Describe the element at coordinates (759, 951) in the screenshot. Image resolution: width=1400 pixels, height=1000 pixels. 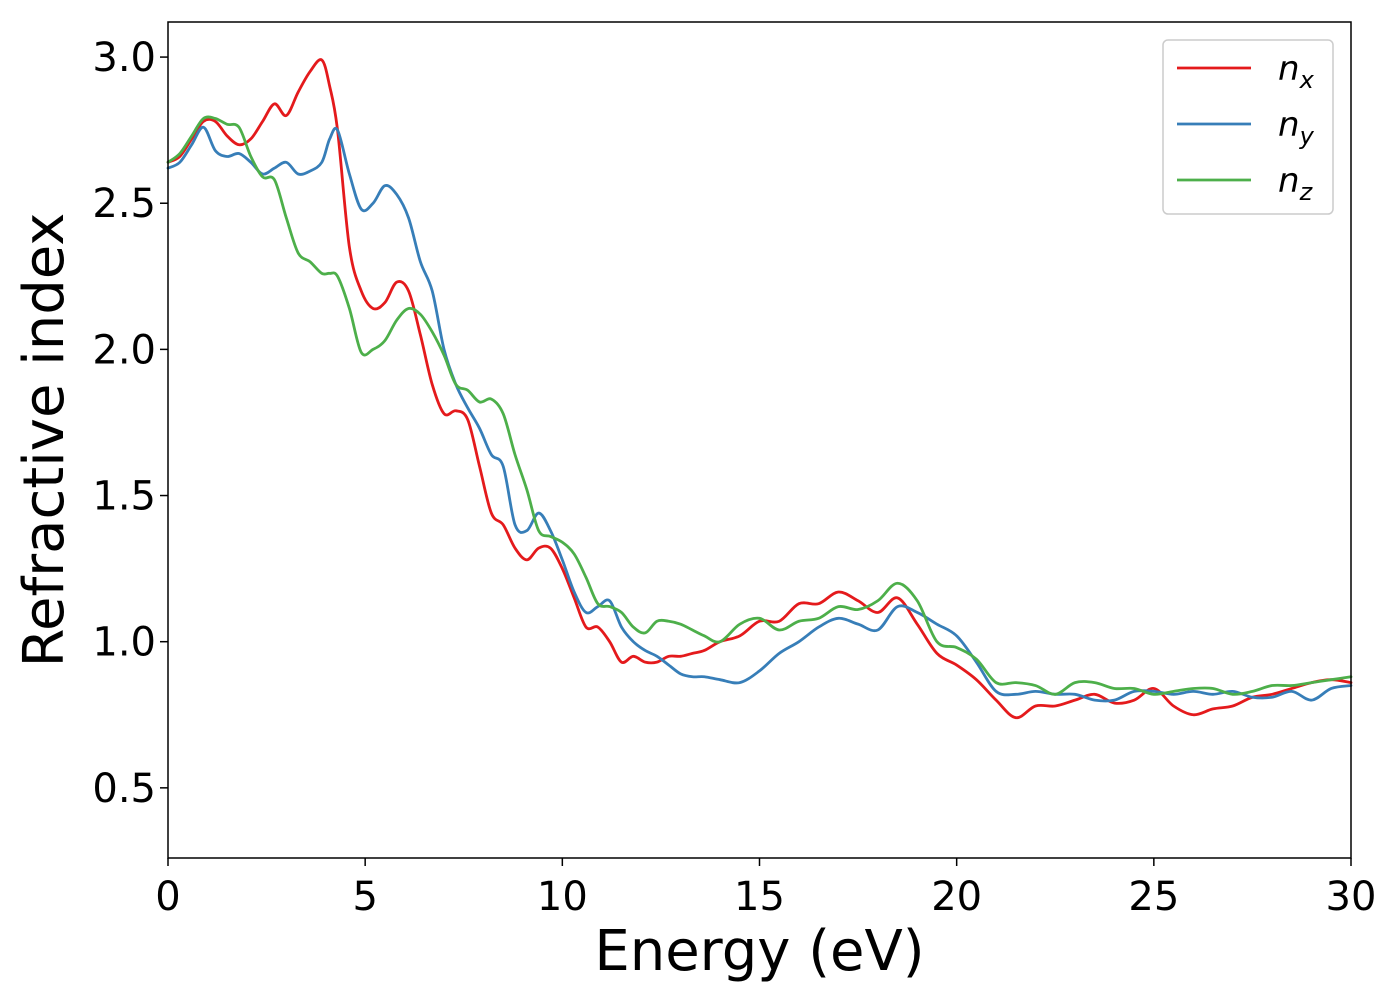
I see `x-axis-title: Energy (eV)` at that location.